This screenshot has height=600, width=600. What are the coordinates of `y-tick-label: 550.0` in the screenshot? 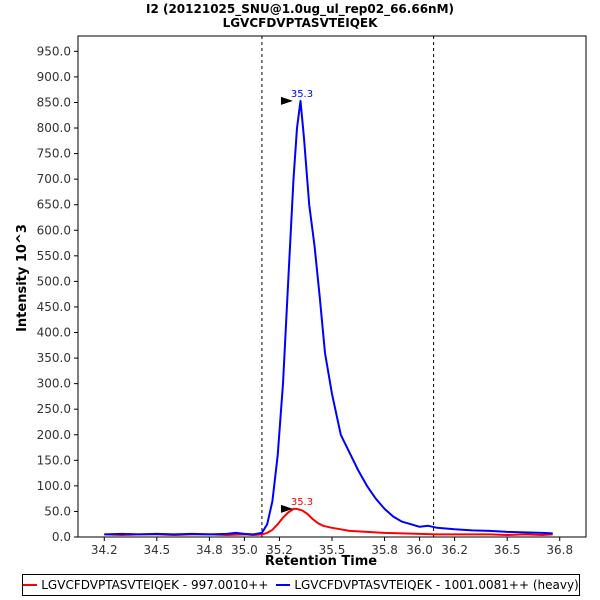 It's located at (54, 256).